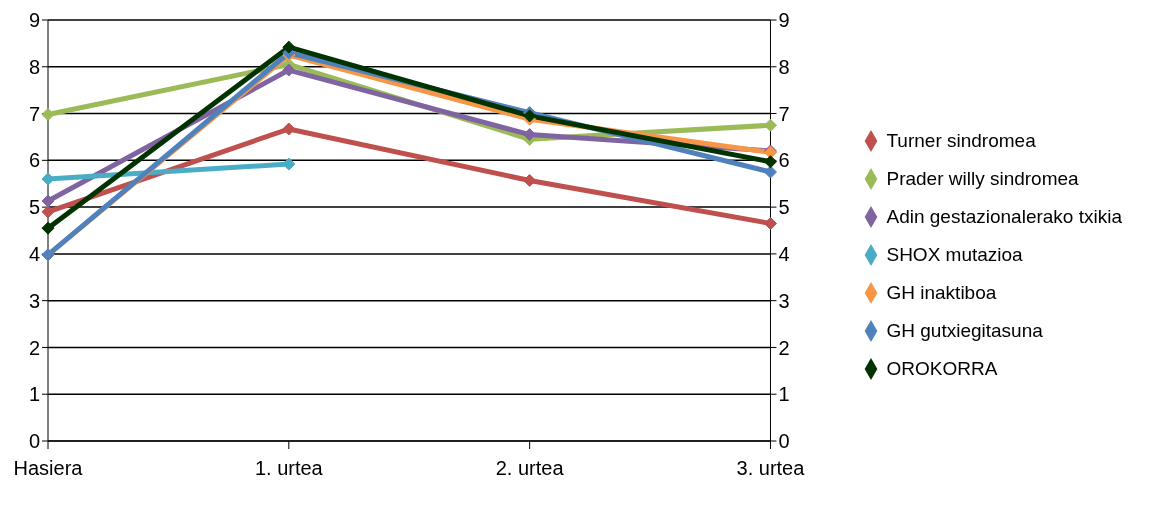 This screenshot has width=1150, height=509. What do you see at coordinates (771, 468) in the screenshot?
I see `x-tick-label: 3. urtea` at bounding box center [771, 468].